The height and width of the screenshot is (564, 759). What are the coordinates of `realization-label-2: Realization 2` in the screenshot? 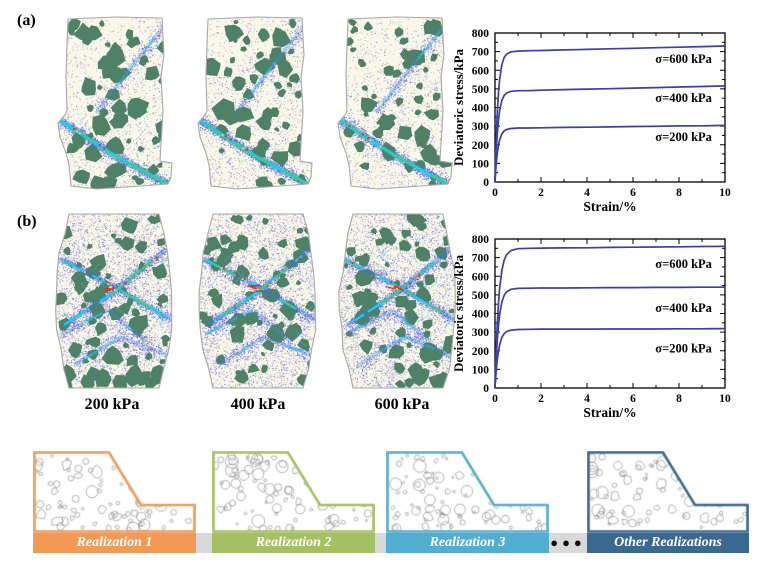 It's located at (293, 543).